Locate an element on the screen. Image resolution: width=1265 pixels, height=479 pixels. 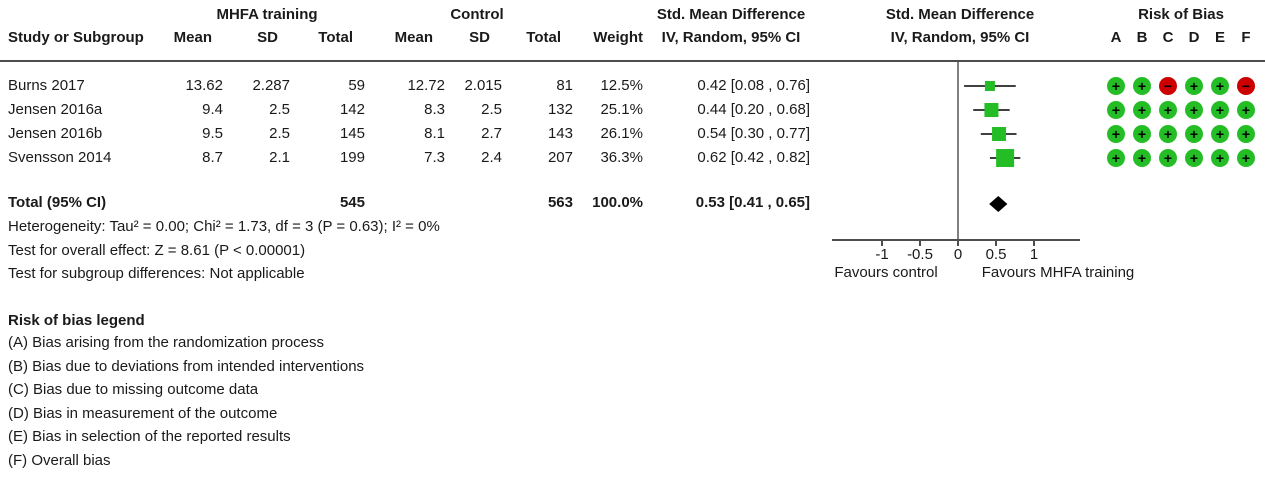
mean-mhfa: 8.7 is located at coordinates (212, 157).